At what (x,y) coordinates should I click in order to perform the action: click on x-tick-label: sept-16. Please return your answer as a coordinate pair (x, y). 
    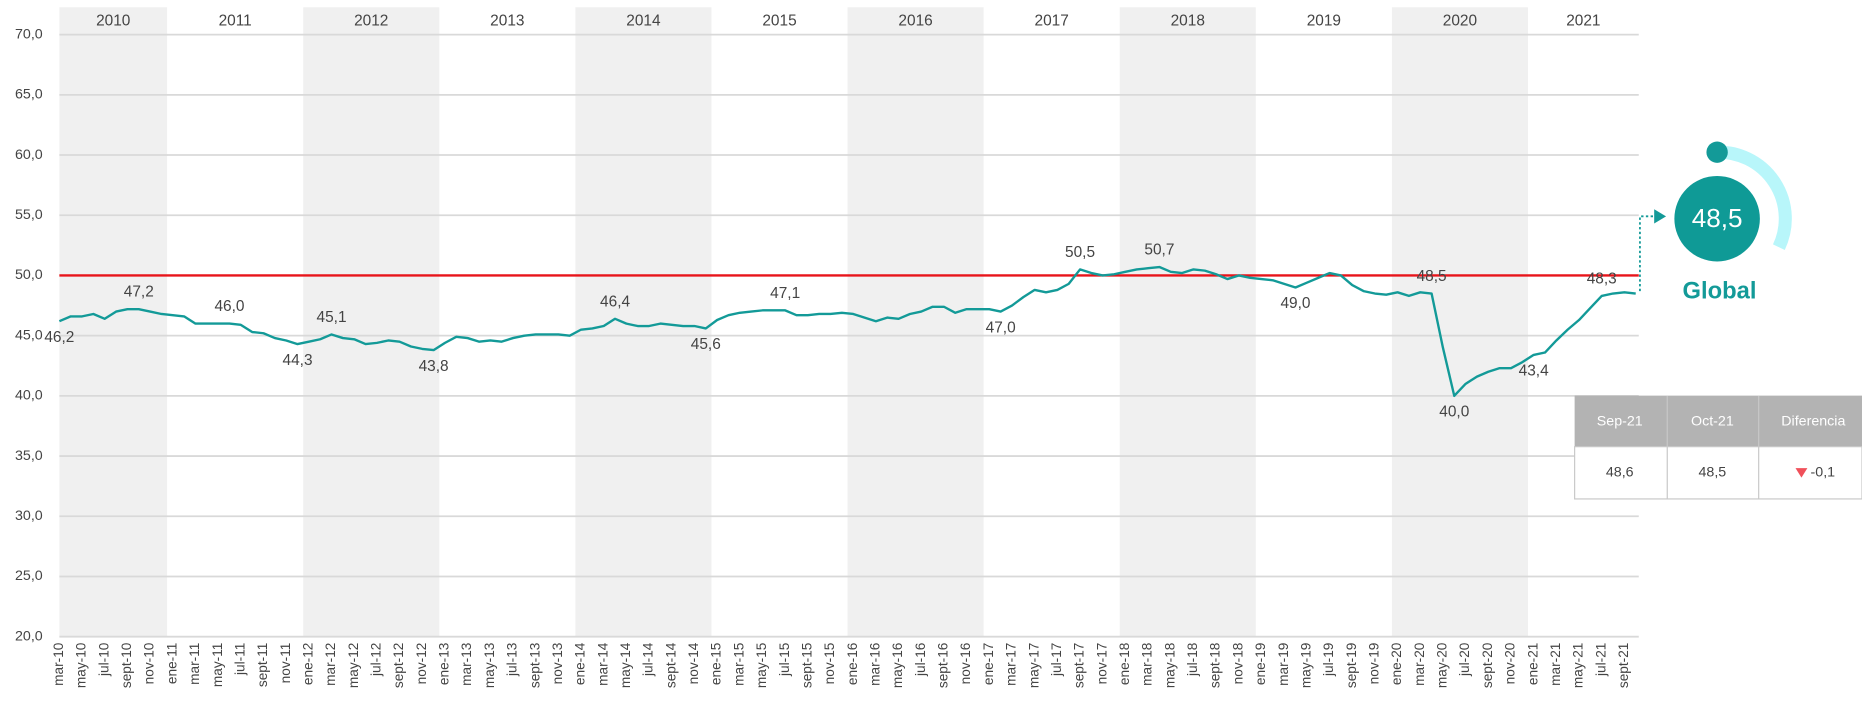
    Looking at the image, I should click on (943, 666).